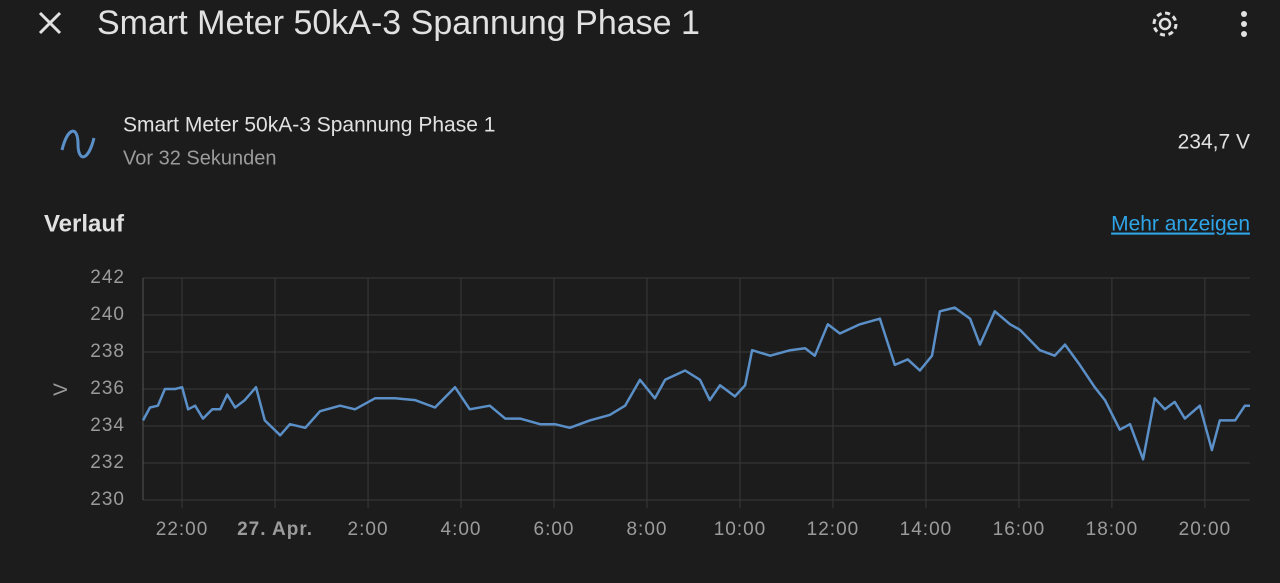  I want to click on x-tick-label: 6:00, so click(554, 529).